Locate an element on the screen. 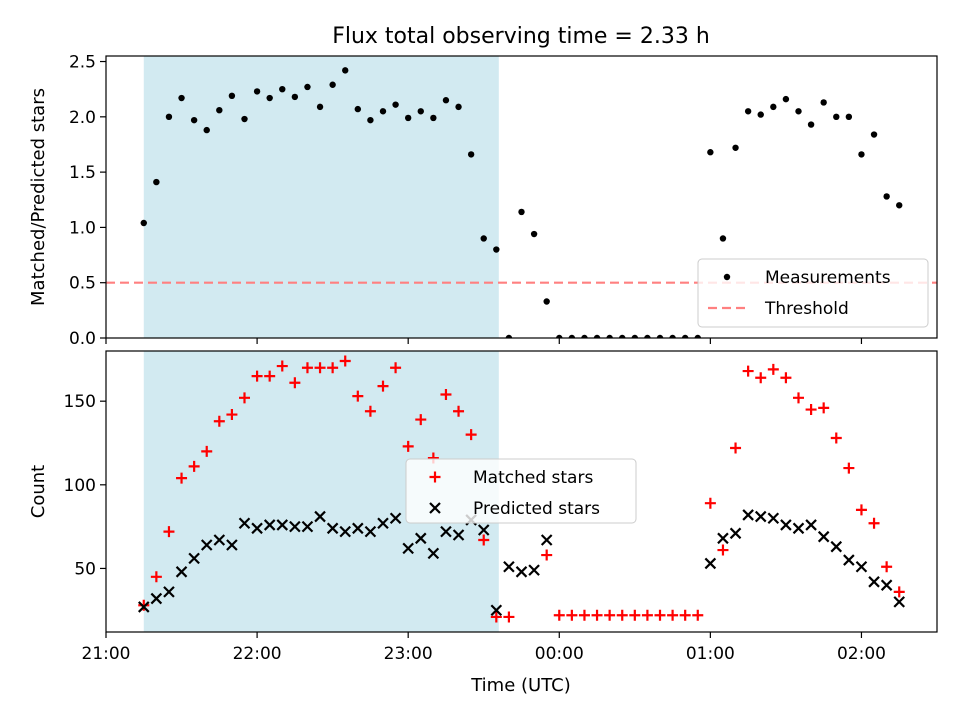 This screenshot has height=724, width=960. x-tick-label: 00:00 is located at coordinates (559, 654).